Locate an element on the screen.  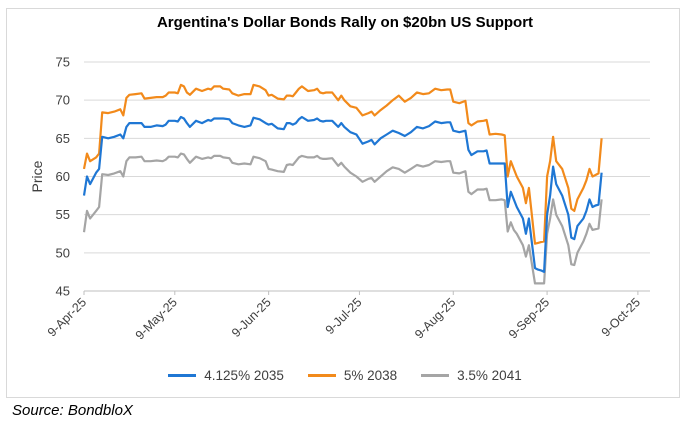
y-axis-label: Price is located at coordinates (37, 176).